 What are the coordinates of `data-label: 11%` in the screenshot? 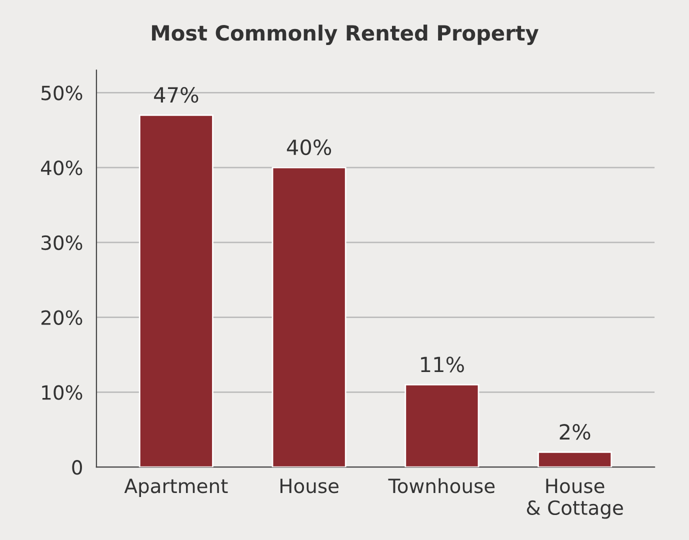 It's located at (442, 364).